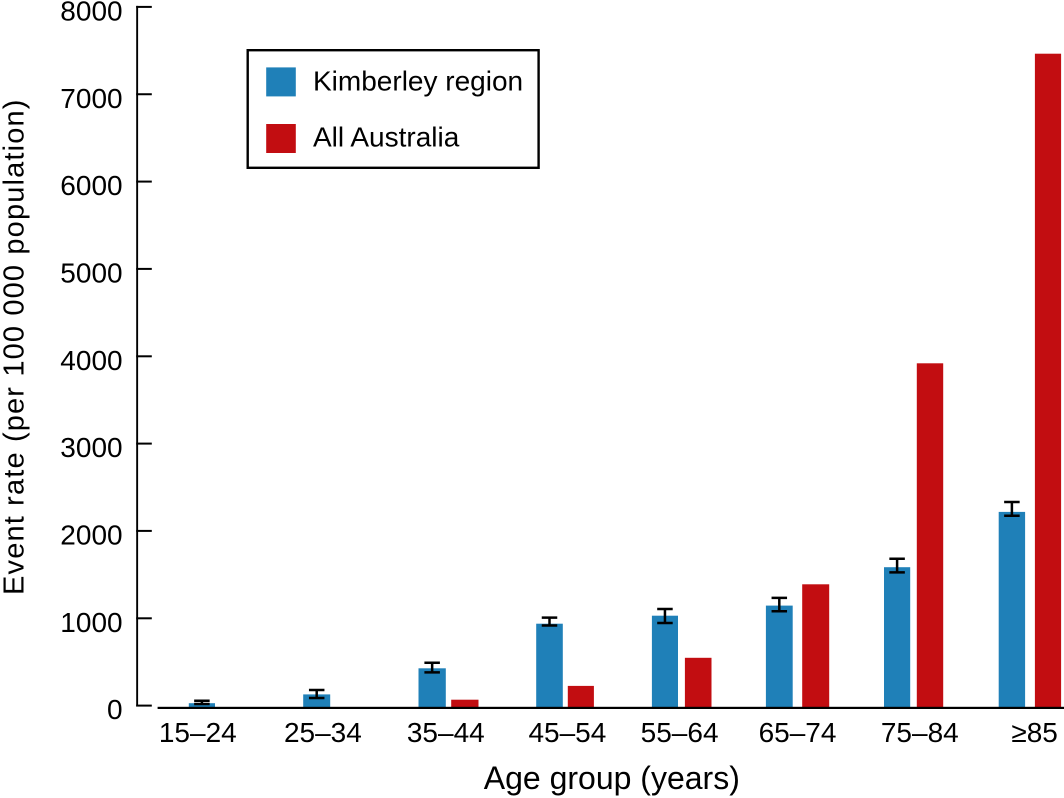 This screenshot has width=1064, height=798. I want to click on svg-text: All Australia, so click(386, 137).